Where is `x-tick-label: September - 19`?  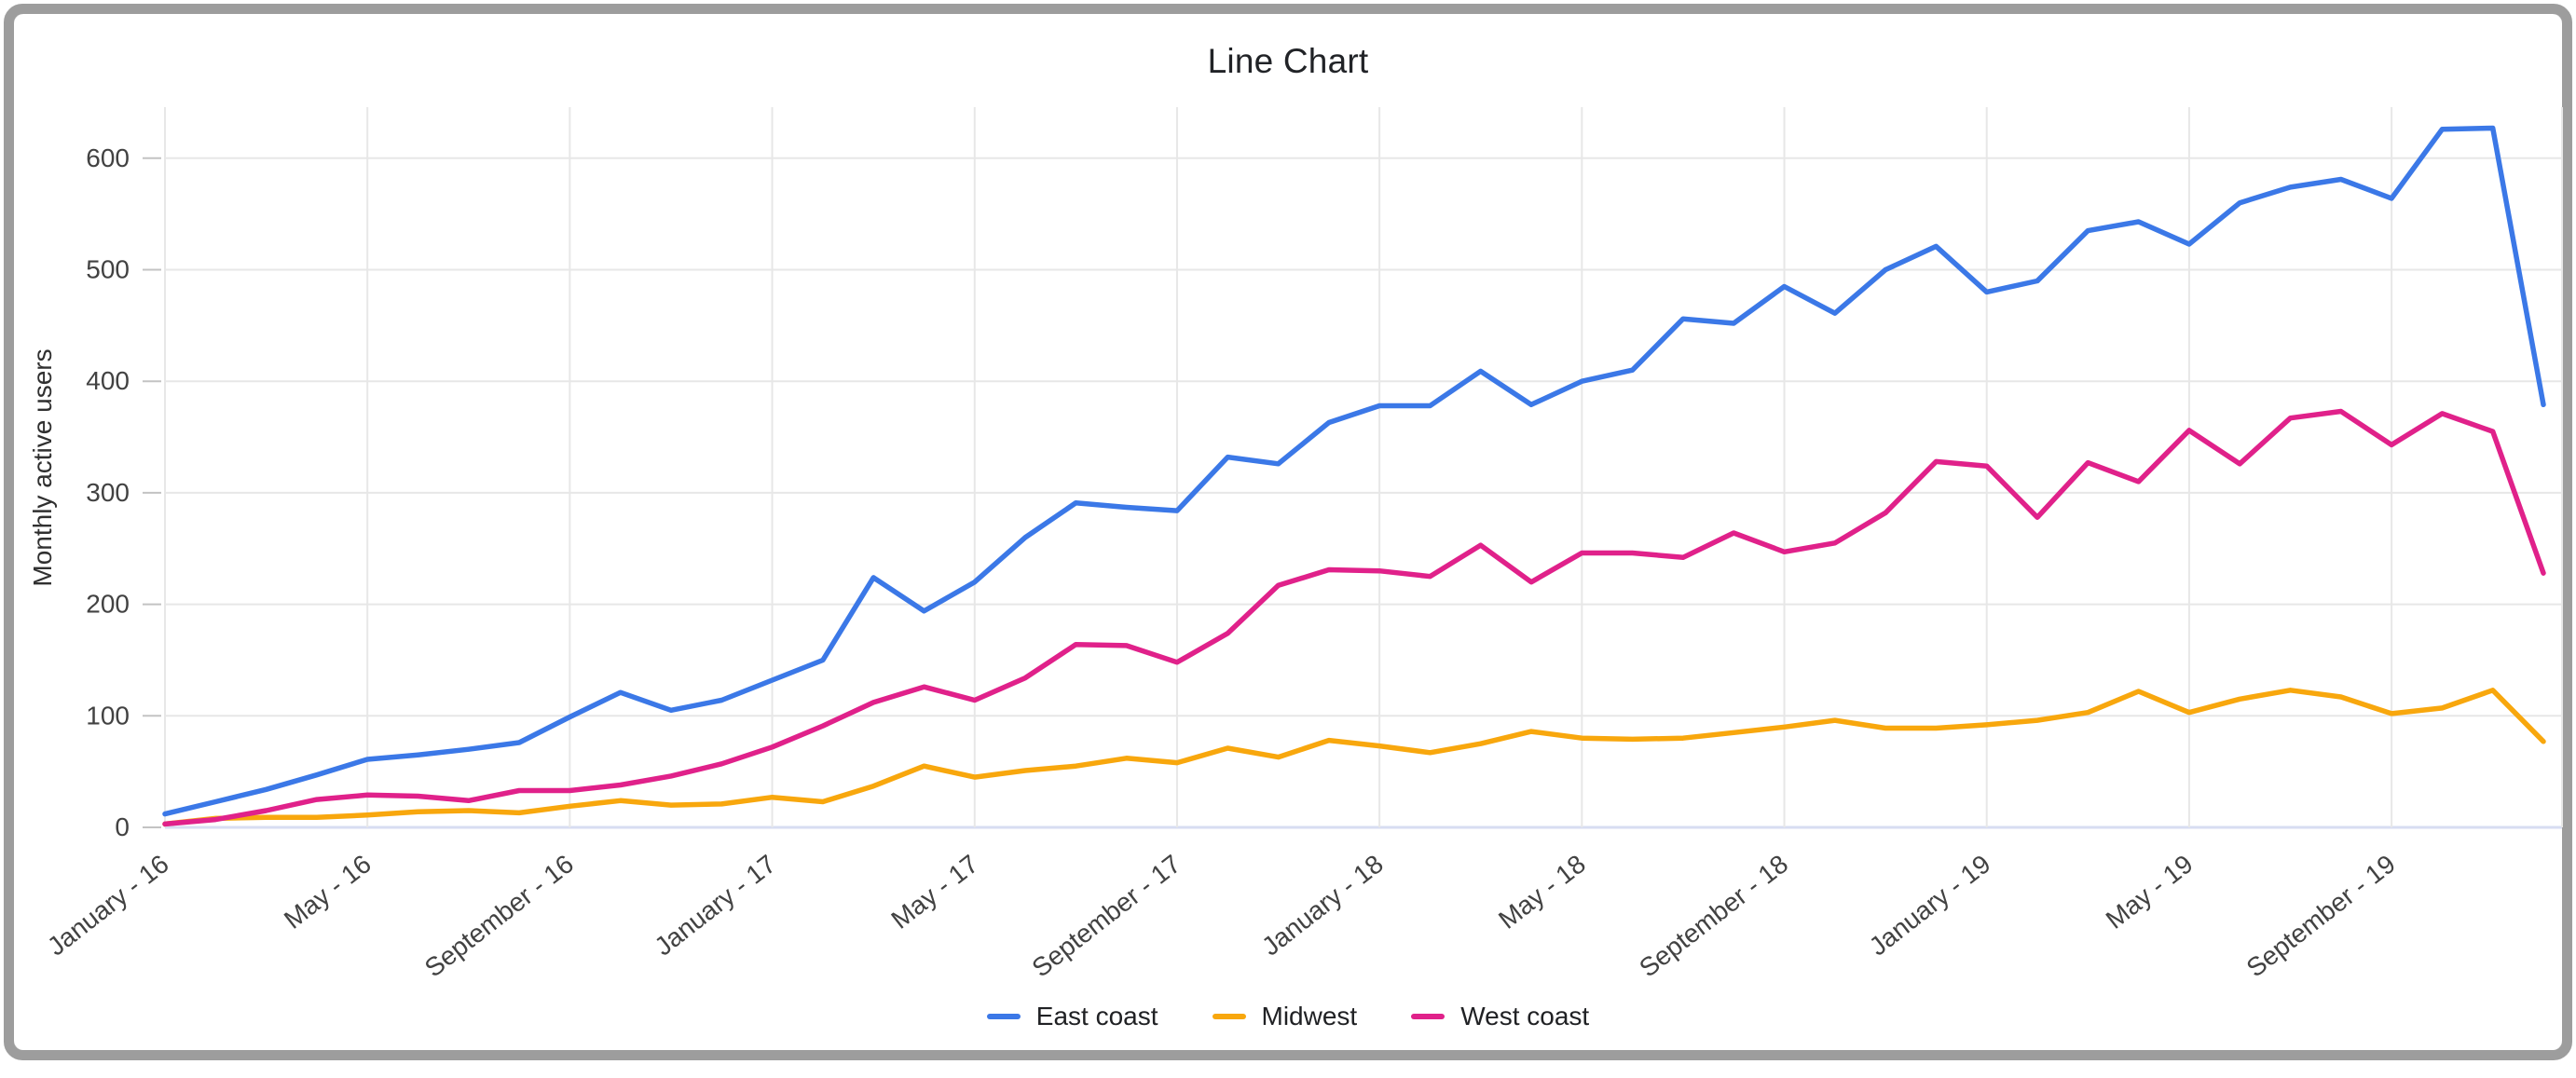 x-tick-label: September - 19 is located at coordinates (2321, 915).